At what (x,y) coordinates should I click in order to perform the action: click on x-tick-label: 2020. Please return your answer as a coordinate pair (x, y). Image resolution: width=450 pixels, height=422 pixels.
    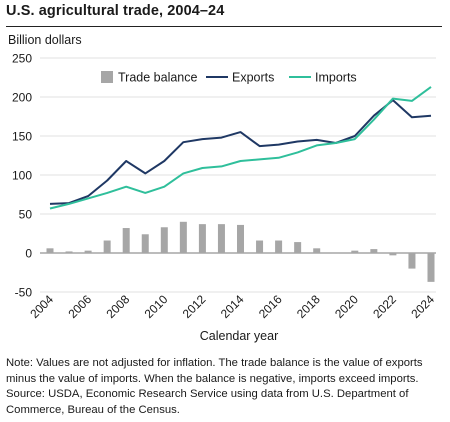
    Looking at the image, I should click on (346, 306).